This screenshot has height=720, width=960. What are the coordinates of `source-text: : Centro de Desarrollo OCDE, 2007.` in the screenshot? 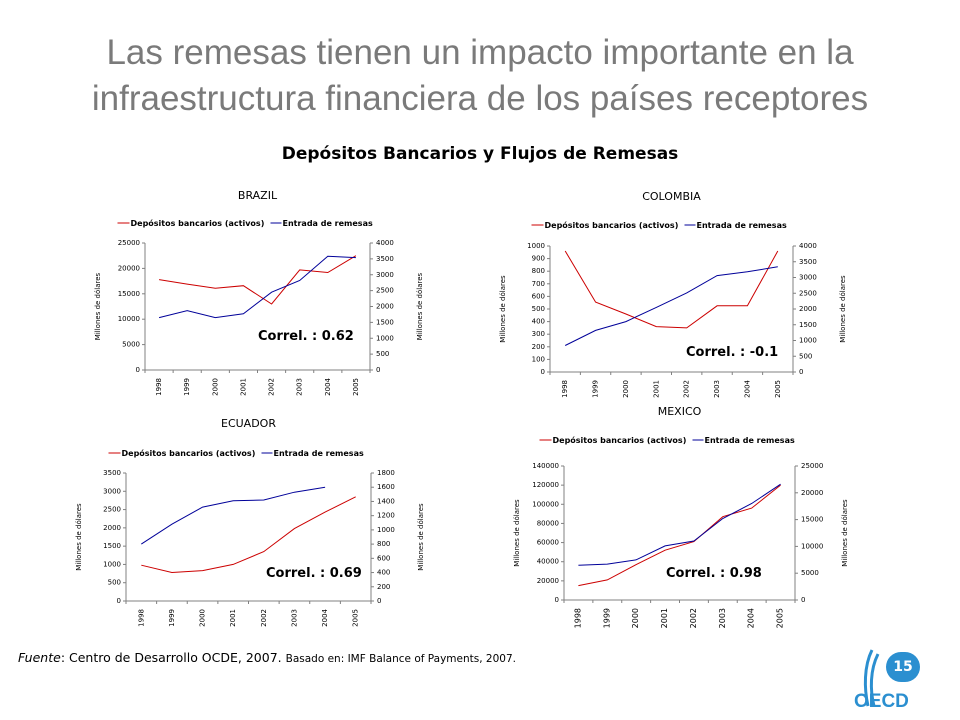 It's located at (171, 657).